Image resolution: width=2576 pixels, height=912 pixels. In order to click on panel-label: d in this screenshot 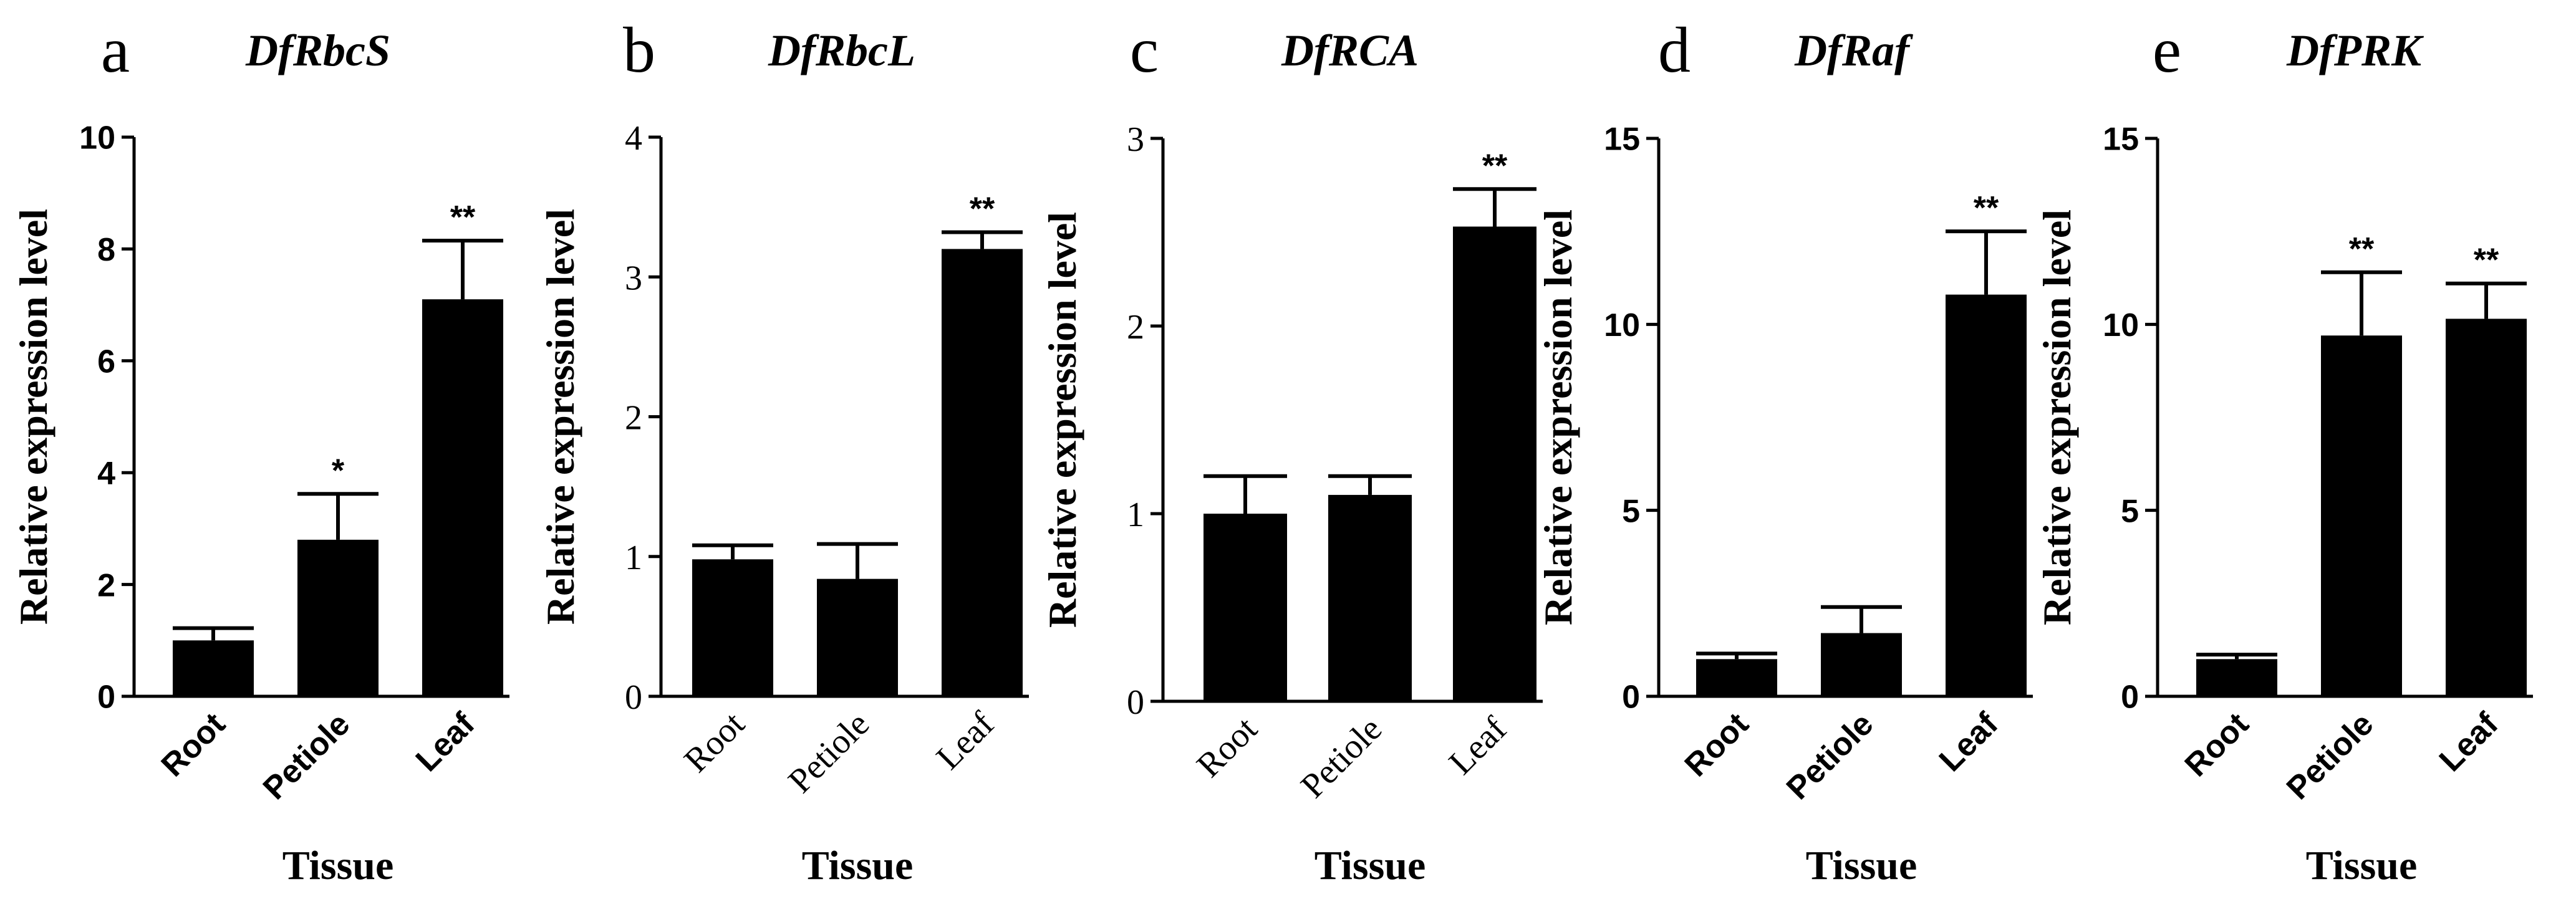, I will do `click(1674, 50)`.